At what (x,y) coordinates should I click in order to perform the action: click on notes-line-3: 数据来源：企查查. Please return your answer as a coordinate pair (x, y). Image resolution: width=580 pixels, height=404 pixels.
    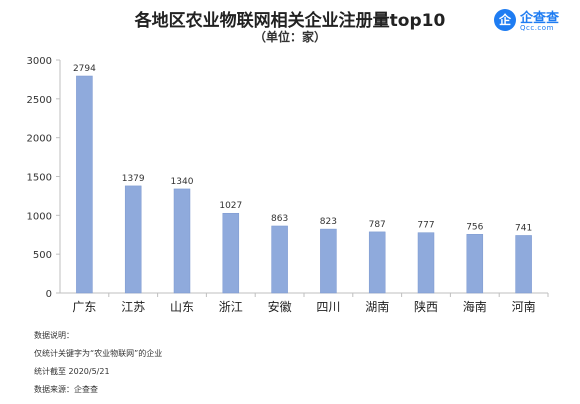
    Looking at the image, I should click on (66, 389).